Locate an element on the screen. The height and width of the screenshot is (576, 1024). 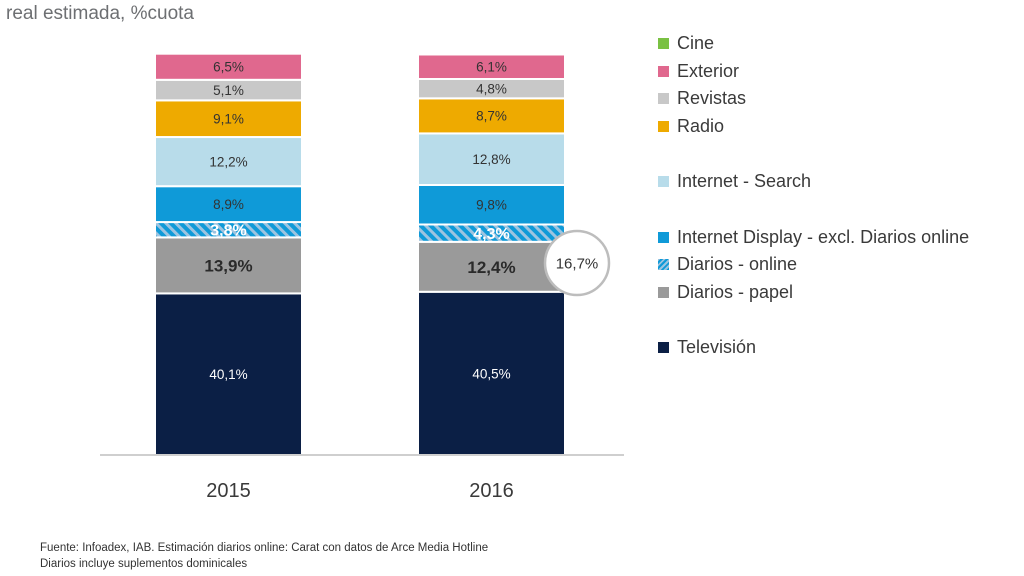
legend-swatch-revistas is located at coordinates (663, 98).